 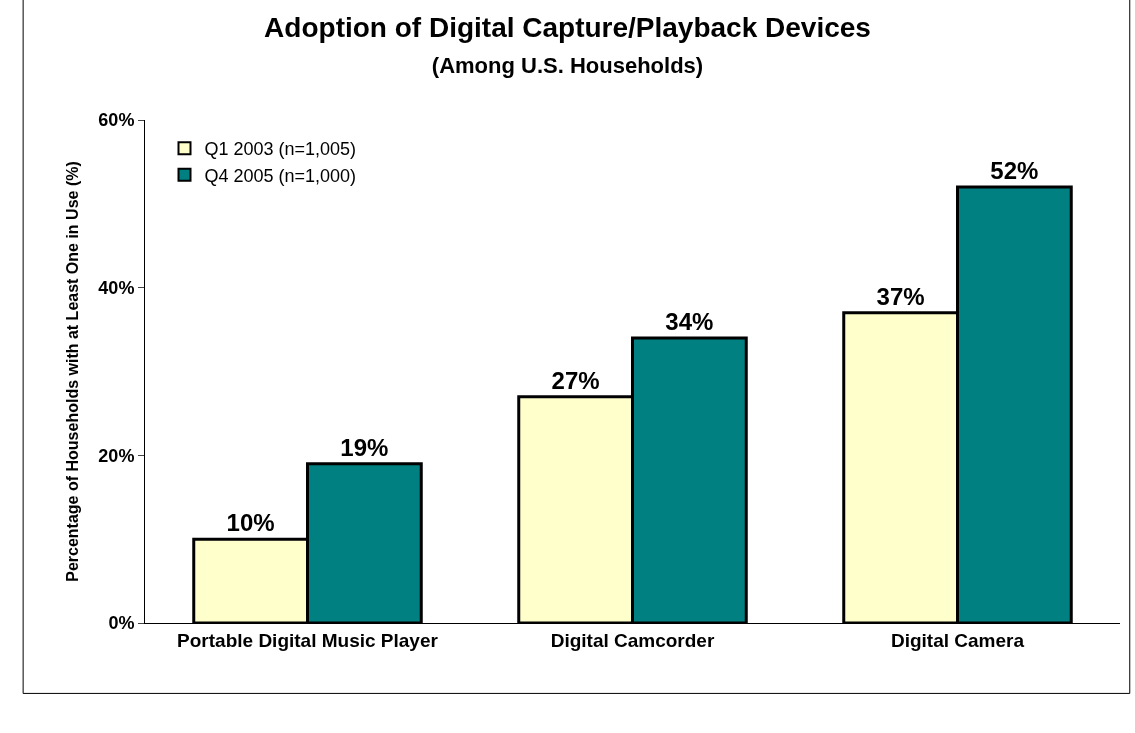 I want to click on data-label: 27%, so click(x=575, y=380).